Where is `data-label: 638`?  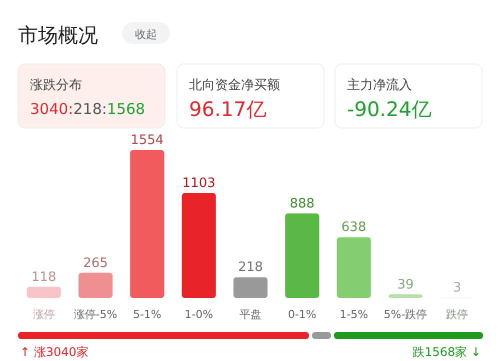 data-label: 638 is located at coordinates (353, 228).